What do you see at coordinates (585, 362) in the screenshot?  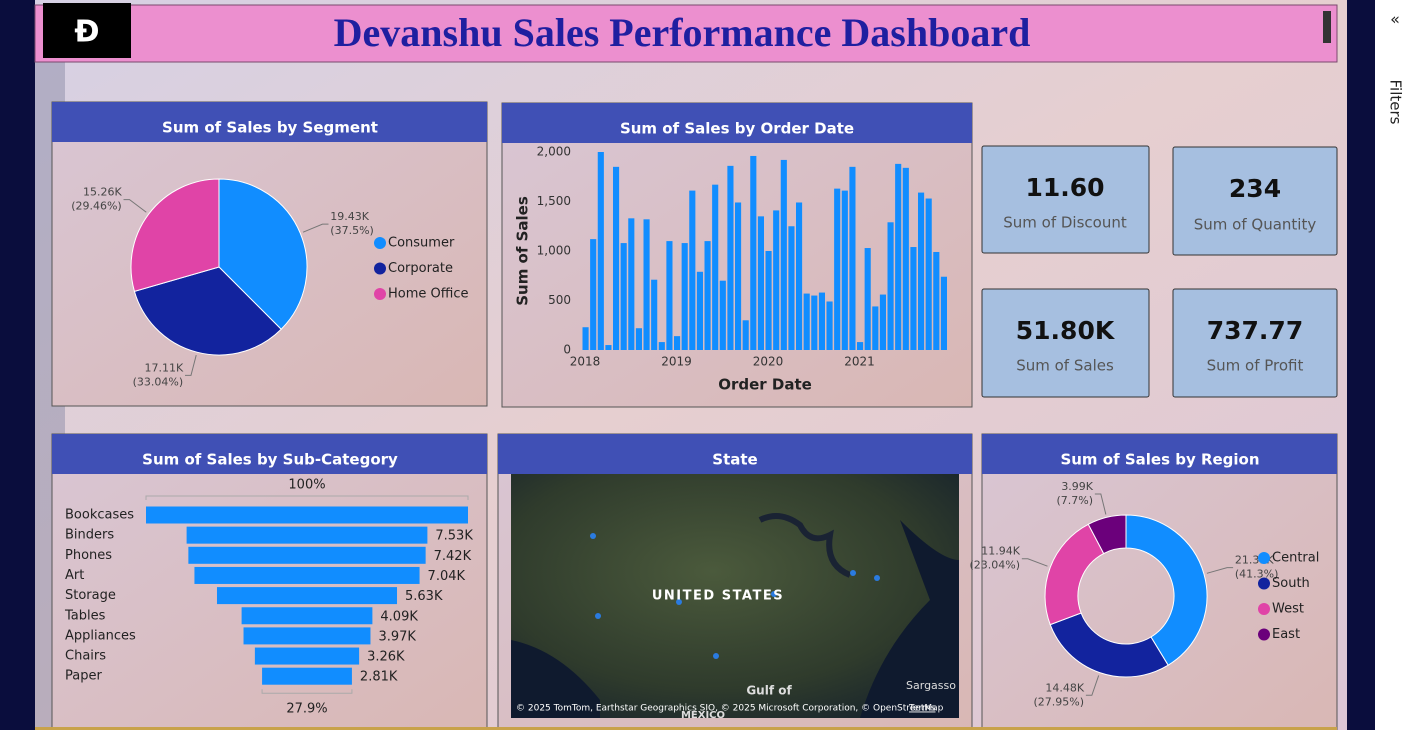 I see `x-tick-label: 2018` at bounding box center [585, 362].